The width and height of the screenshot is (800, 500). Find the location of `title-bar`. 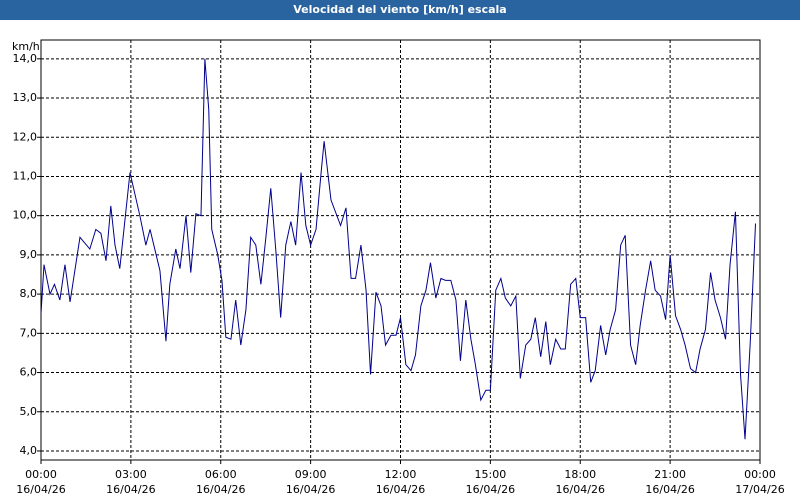

title-bar is located at coordinates (400, 10).